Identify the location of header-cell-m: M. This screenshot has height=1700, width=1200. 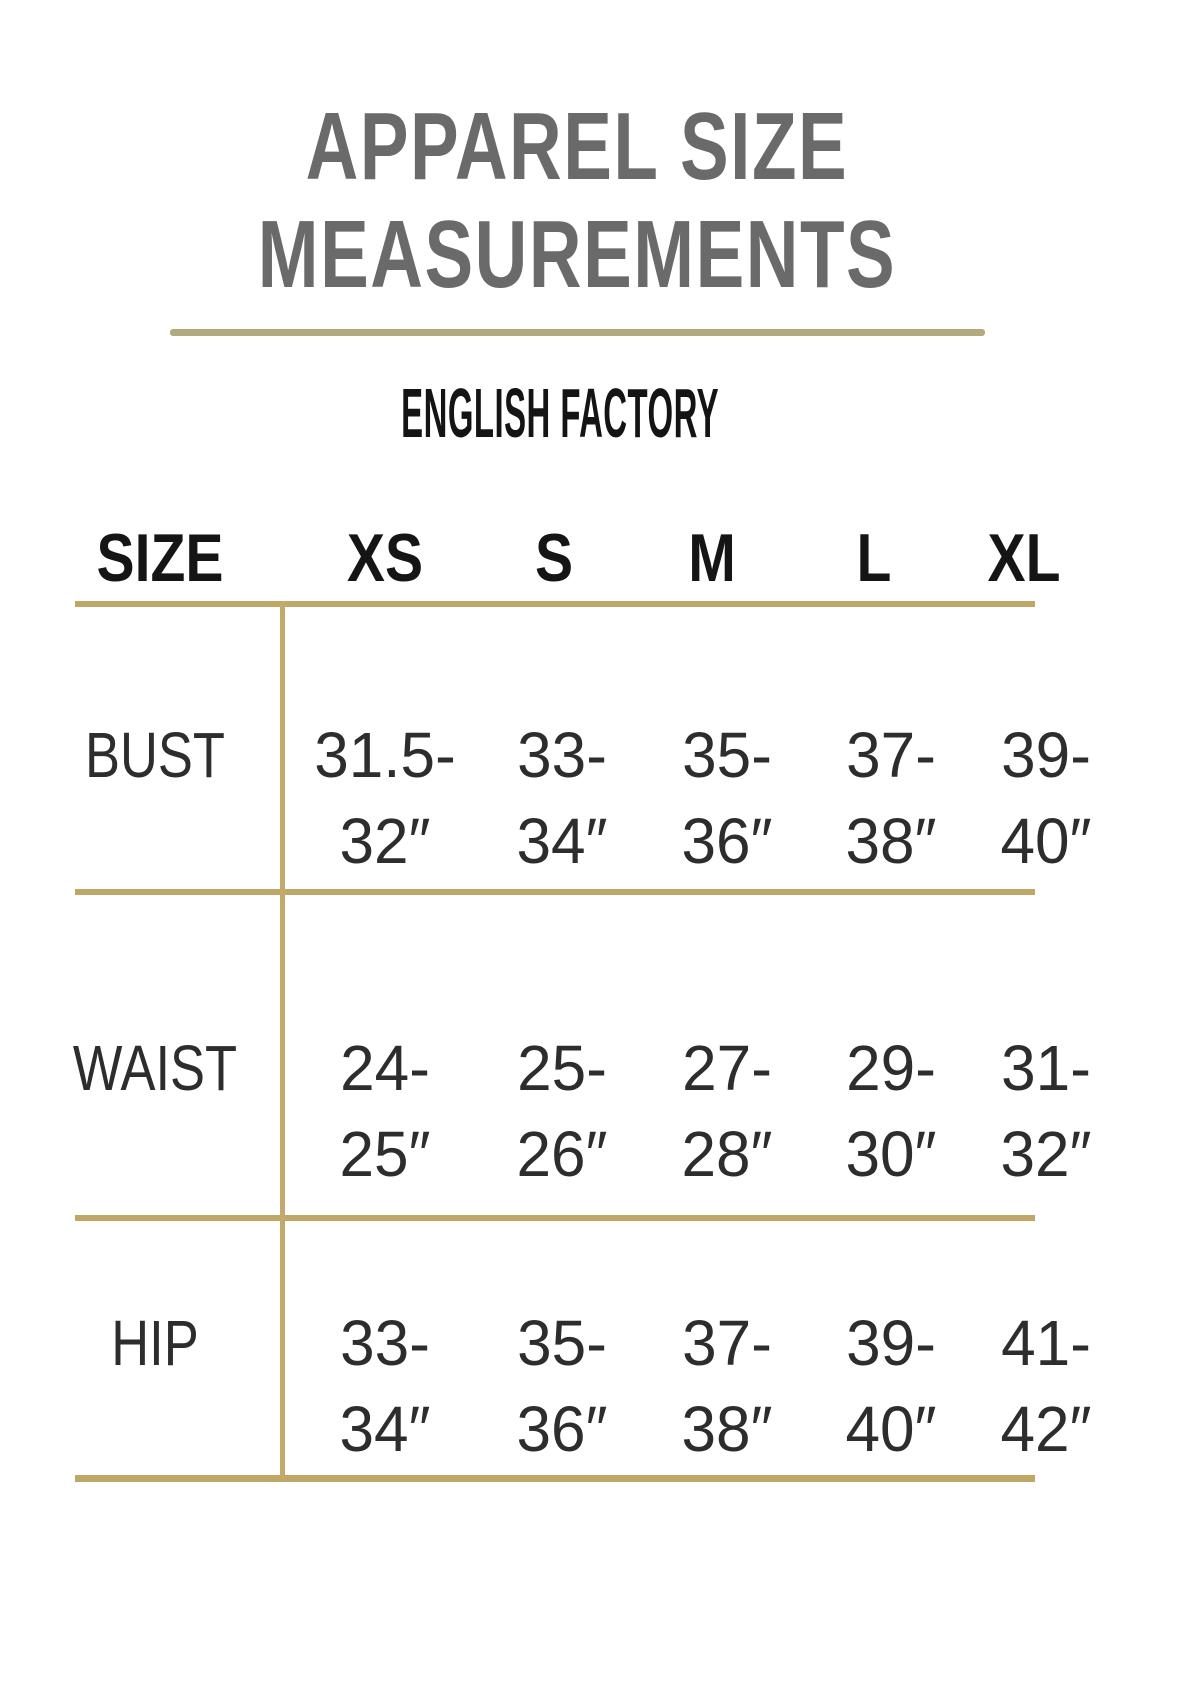
(712, 558).